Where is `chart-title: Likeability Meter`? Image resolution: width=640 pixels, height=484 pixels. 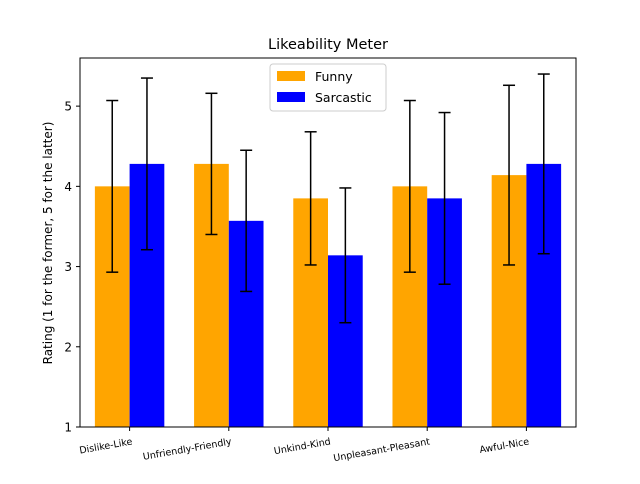 chart-title: Likeability Meter is located at coordinates (328, 45).